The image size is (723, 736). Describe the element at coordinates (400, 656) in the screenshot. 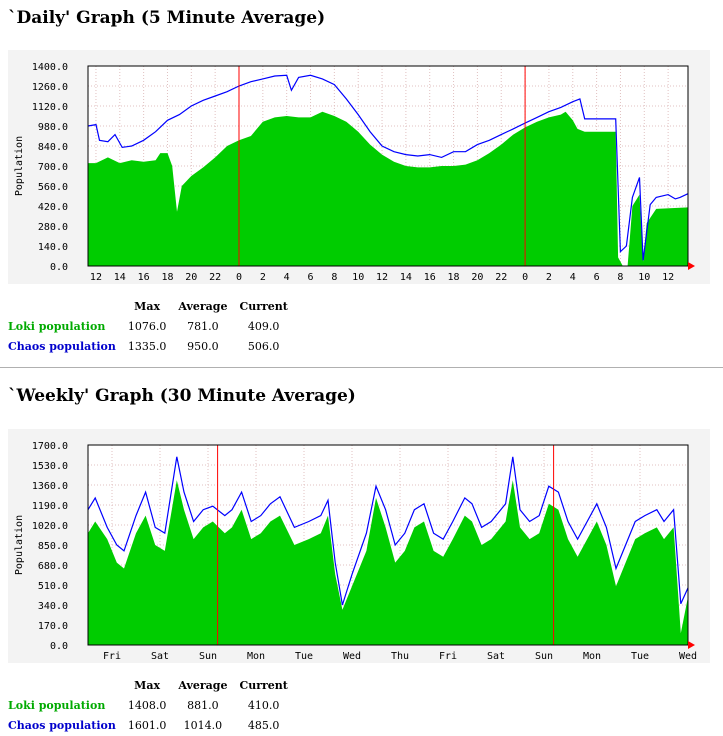

I see `x-tick-label: Thu` at that location.